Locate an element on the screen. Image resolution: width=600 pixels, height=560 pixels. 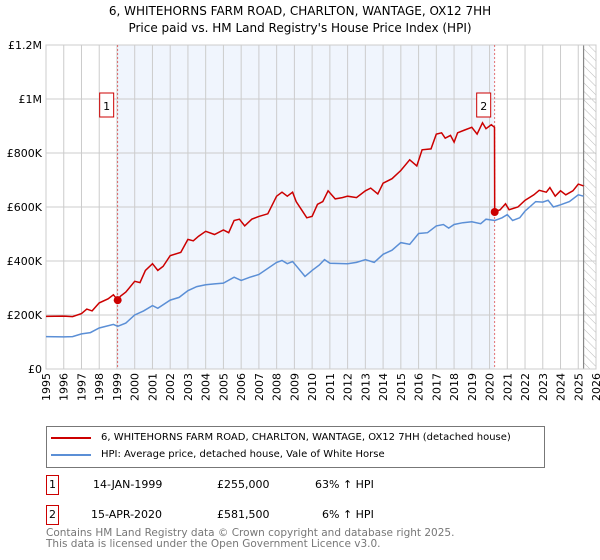
transaction-price: £581,500 is located at coordinates (243, 514).